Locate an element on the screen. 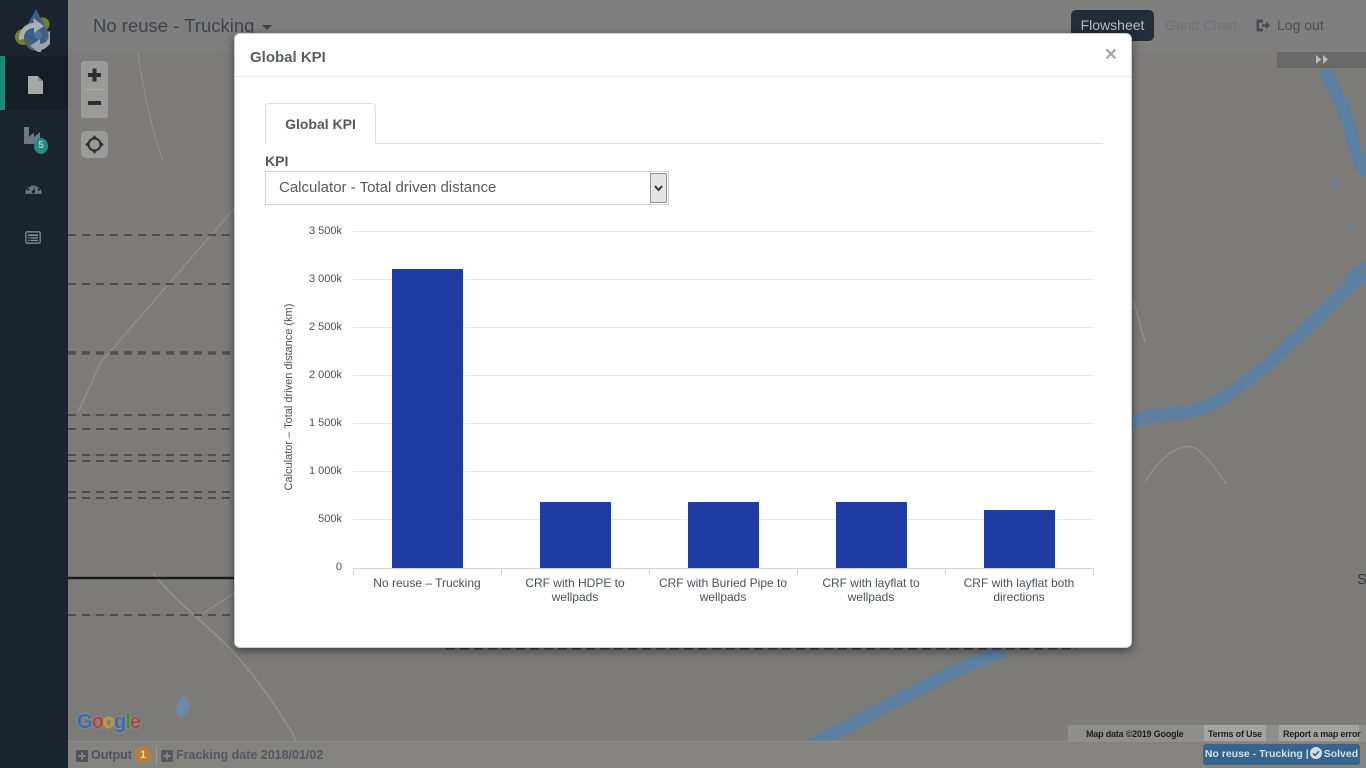  svg-text: S is located at coordinates (1361, 579).